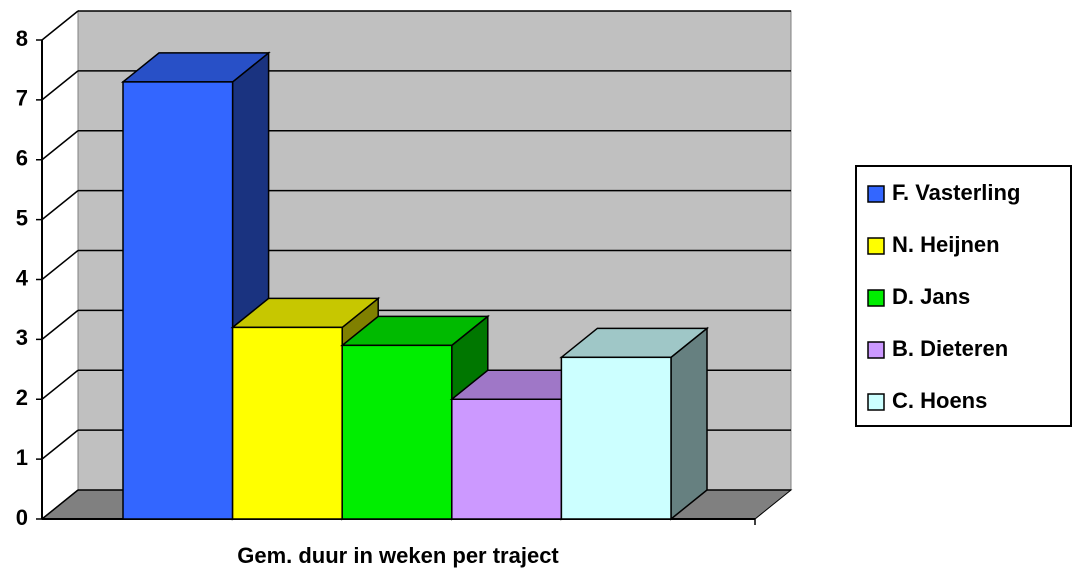 The height and width of the screenshot is (575, 1072). What do you see at coordinates (22, 277) in the screenshot?
I see `y-tick-label: 4` at bounding box center [22, 277].